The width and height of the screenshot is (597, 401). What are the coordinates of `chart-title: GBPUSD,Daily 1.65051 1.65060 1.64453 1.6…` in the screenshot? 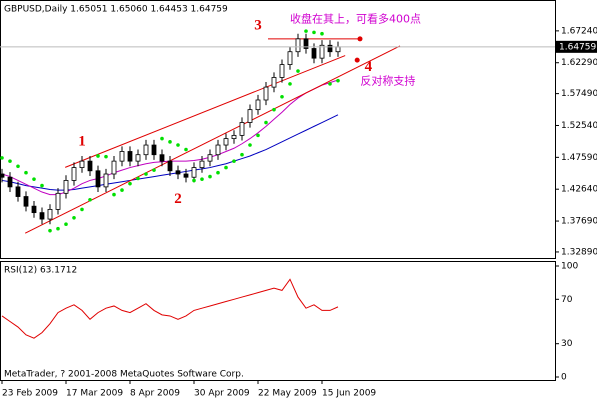 It's located at (116, 10).